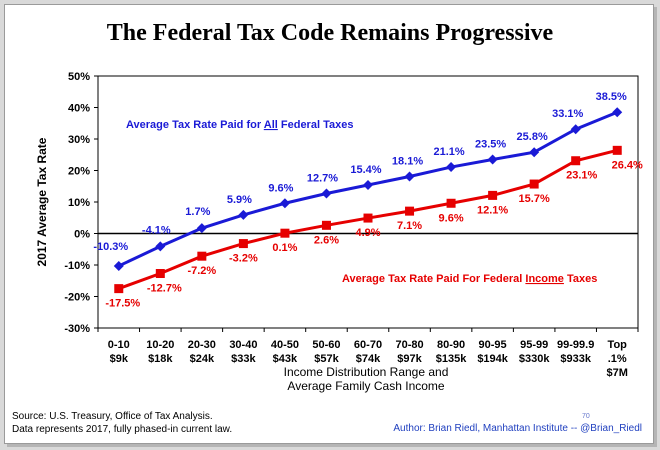  Describe the element at coordinates (202, 345) in the screenshot. I see `x-tick-label: 20-30` at that location.